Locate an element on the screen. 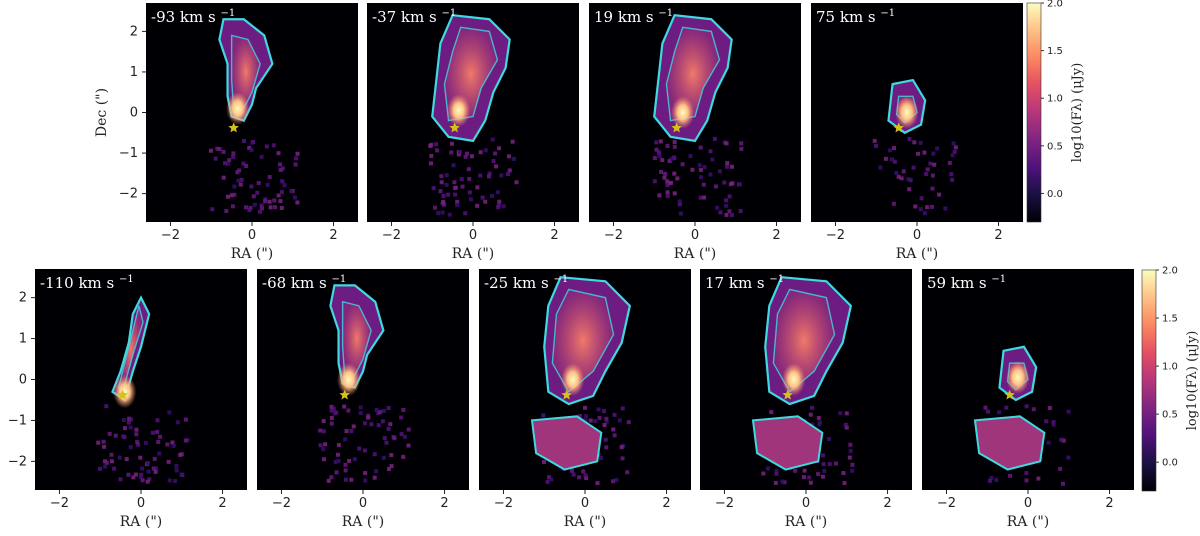 The height and width of the screenshot is (536, 1200). colorbar: 2.0 1.5 1.0 0.5 0.0 log10(Fλ) (μJy) is located at coordinates (1170, 379).